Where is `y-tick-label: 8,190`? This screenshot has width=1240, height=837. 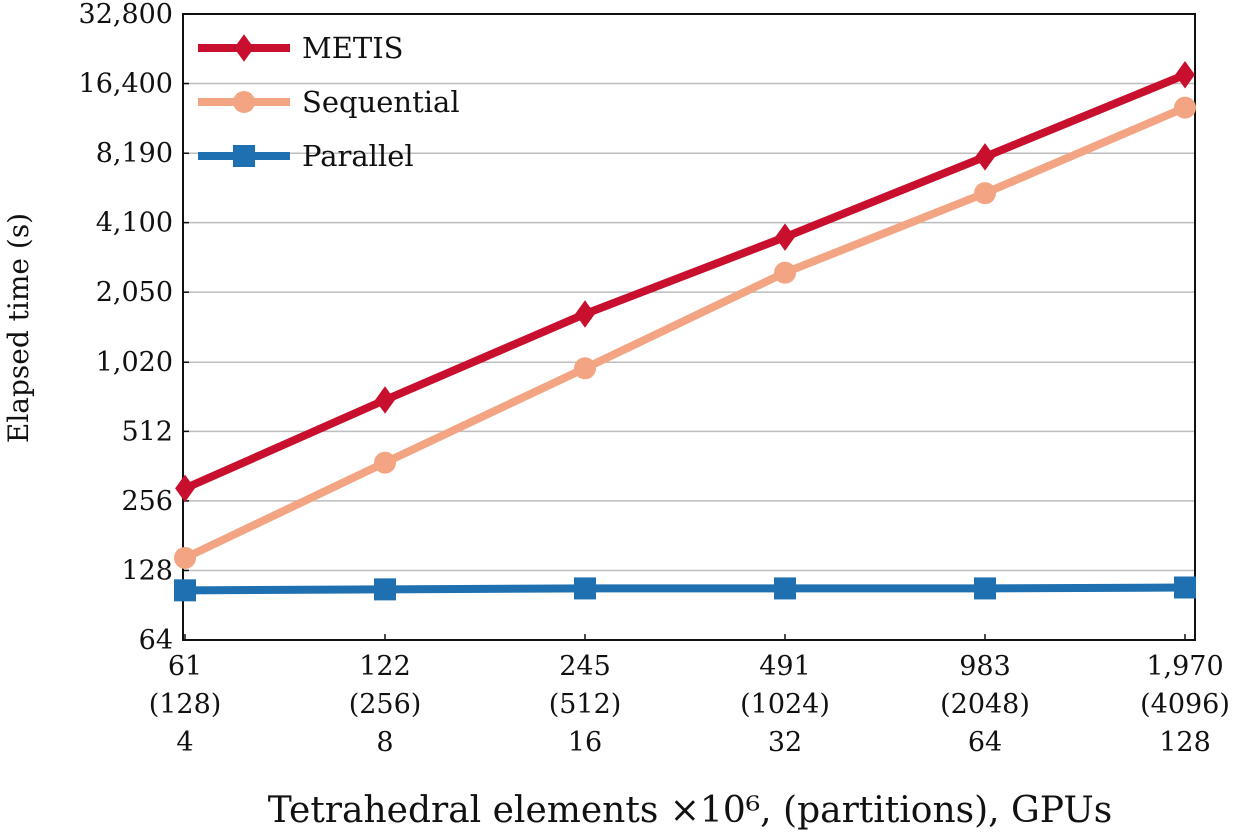
y-tick-label: 8,190 is located at coordinates (134, 153).